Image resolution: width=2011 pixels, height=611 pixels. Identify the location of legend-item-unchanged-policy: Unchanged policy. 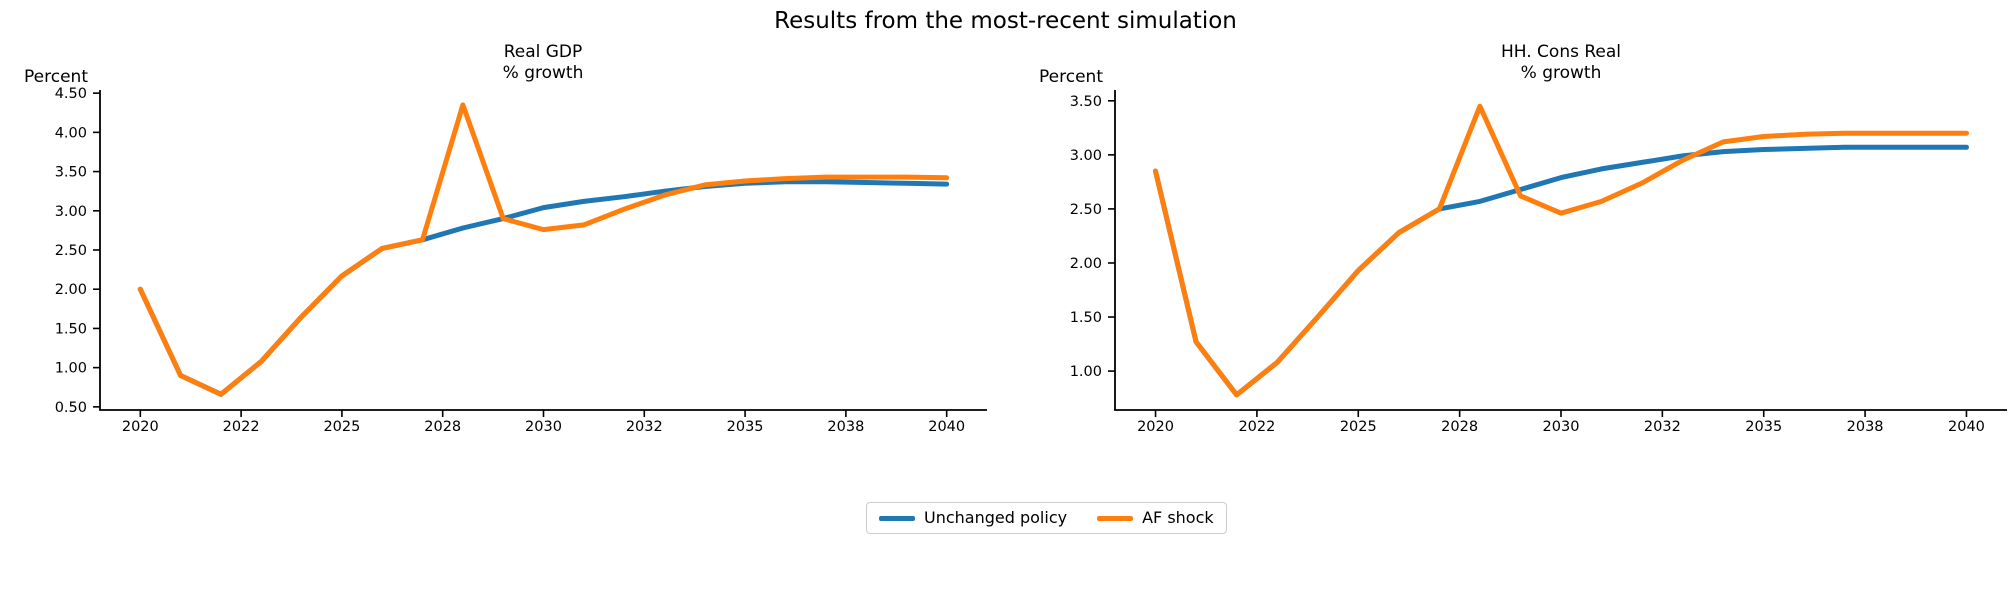
(973, 518).